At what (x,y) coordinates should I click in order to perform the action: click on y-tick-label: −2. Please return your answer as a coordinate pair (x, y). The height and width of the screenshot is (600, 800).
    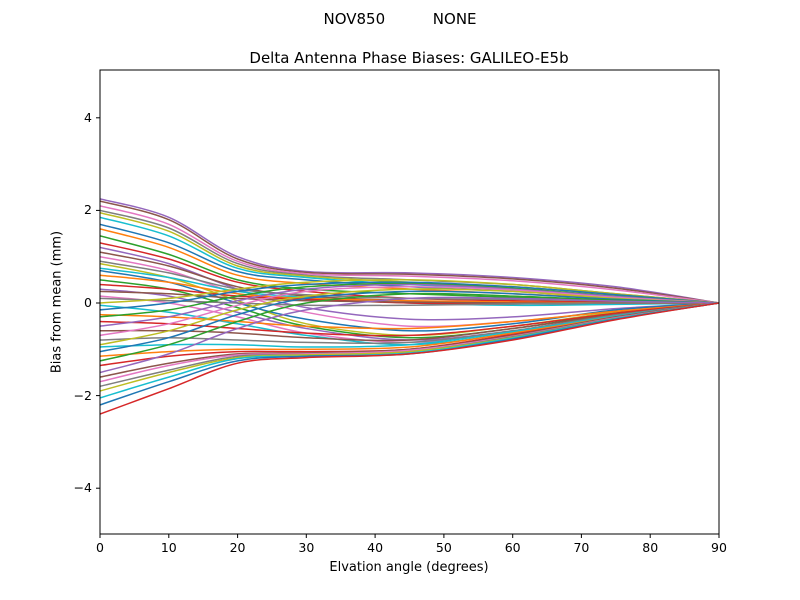
    Looking at the image, I should click on (82, 395).